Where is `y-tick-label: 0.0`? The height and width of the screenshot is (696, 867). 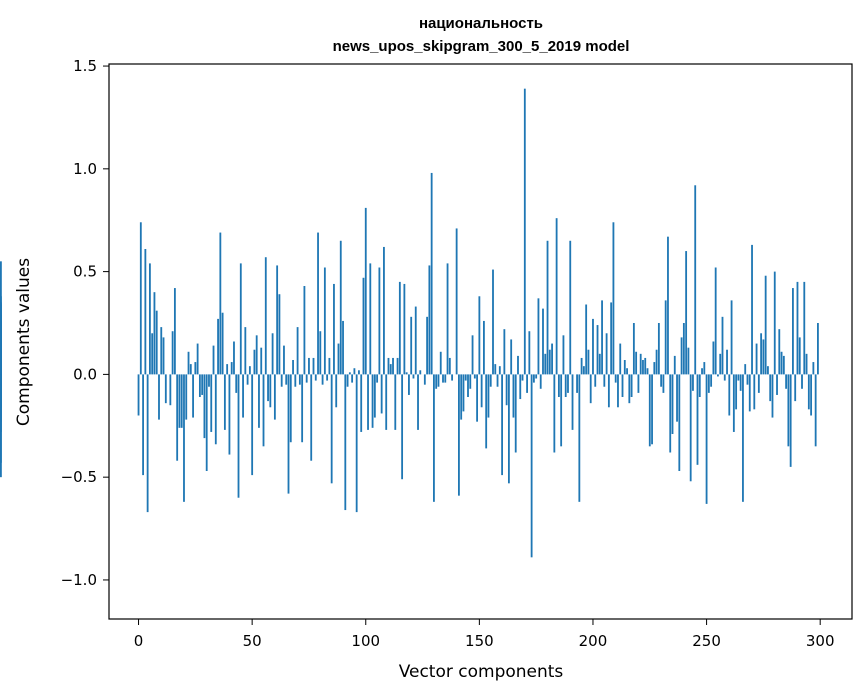
y-tick-label: 0.0 is located at coordinates (85, 374).